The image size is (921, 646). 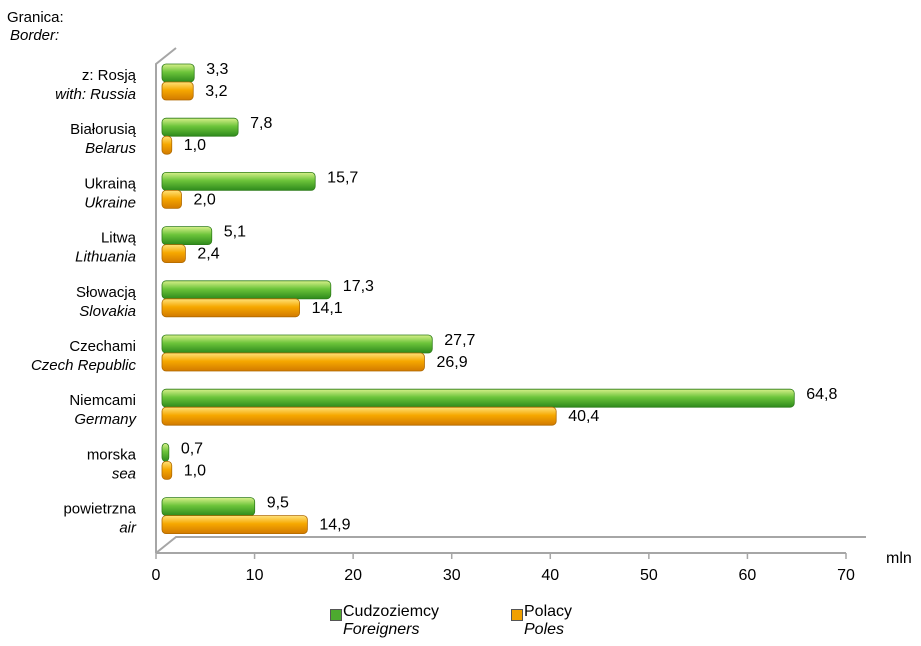 I want to click on value-label-foreigners: 64,8, so click(x=821, y=394).